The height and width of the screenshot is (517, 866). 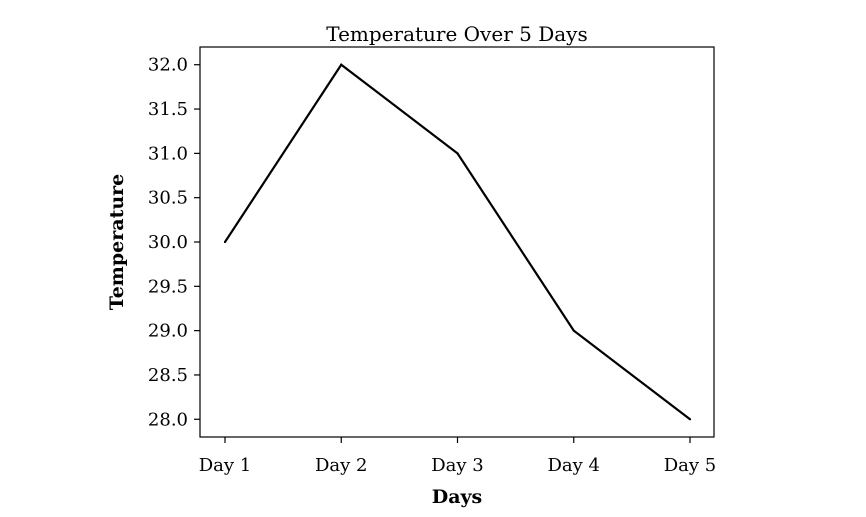 What do you see at coordinates (168, 286) in the screenshot?
I see `y-tick-label: 29.5` at bounding box center [168, 286].